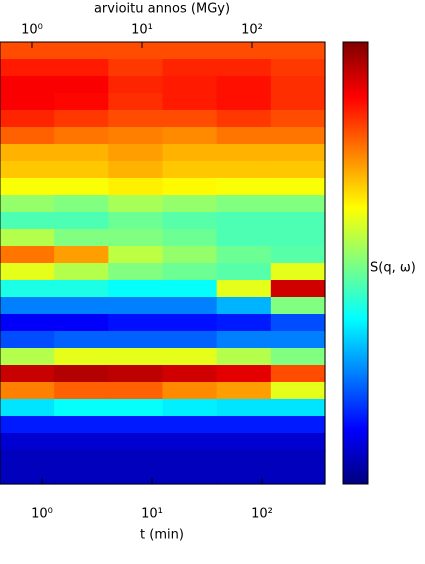 The width and height of the screenshot is (425, 564). Describe the element at coordinates (152, 514) in the screenshot. I see `x-tick-label: 10¹` at that location.